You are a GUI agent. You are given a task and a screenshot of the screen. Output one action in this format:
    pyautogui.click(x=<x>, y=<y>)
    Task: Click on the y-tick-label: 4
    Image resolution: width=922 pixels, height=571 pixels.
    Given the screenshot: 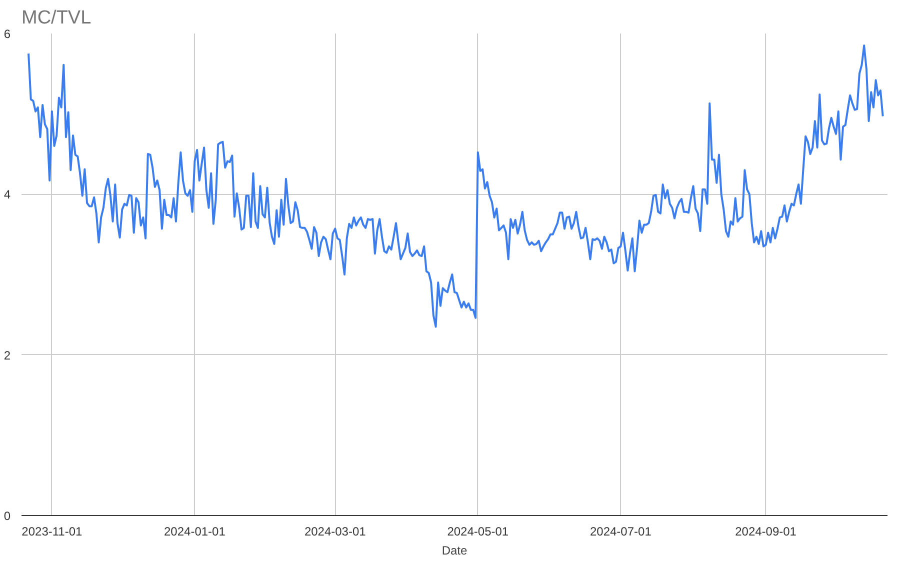 What is the action you would take?
    pyautogui.click(x=7, y=195)
    